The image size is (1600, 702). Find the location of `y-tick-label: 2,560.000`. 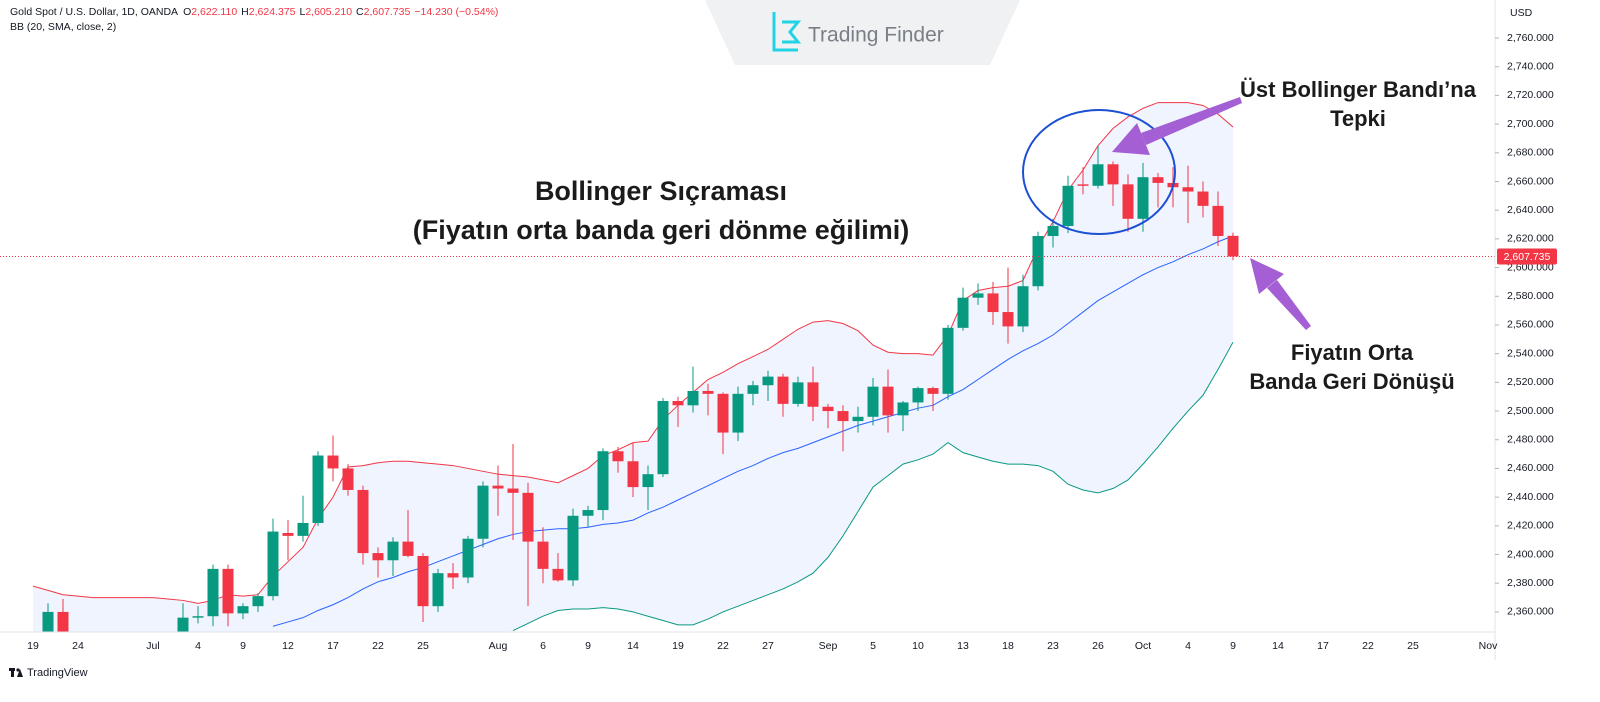

y-tick-label: 2,560.000 is located at coordinates (1530, 325).